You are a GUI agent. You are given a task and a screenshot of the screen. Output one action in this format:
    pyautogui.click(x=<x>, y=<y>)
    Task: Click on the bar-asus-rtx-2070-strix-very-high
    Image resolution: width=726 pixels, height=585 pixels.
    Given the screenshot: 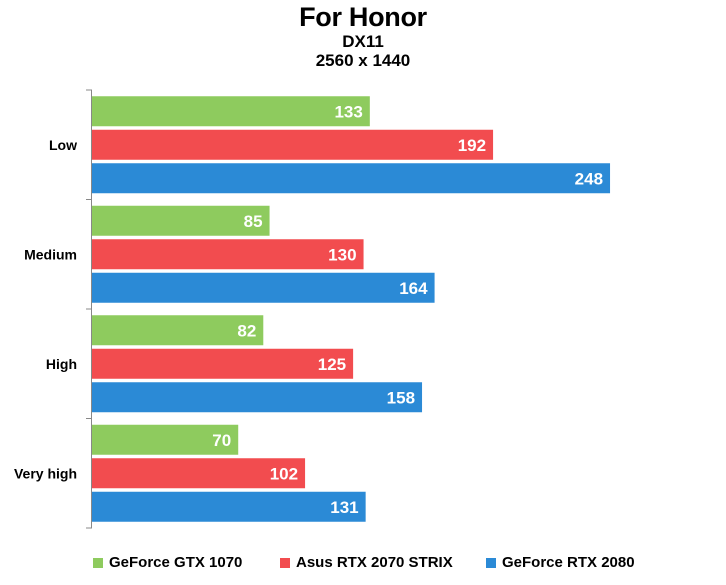 What is the action you would take?
    pyautogui.click(x=199, y=473)
    